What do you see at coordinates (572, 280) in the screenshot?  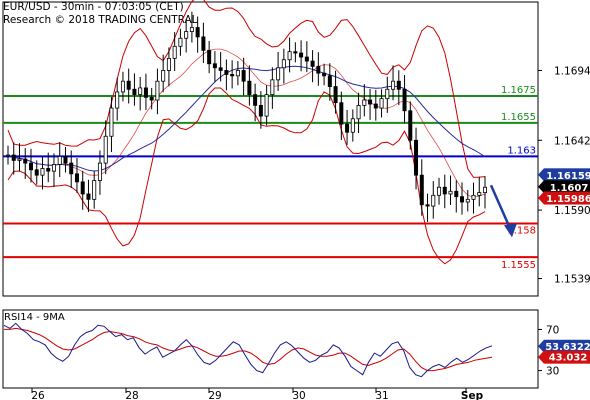 I see `price-y-tick-label: 1.1539` at bounding box center [572, 280].